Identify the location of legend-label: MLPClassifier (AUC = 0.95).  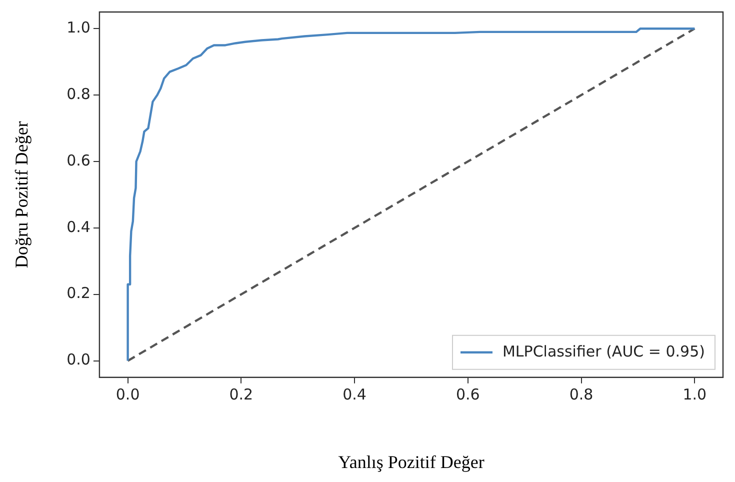
(604, 351).